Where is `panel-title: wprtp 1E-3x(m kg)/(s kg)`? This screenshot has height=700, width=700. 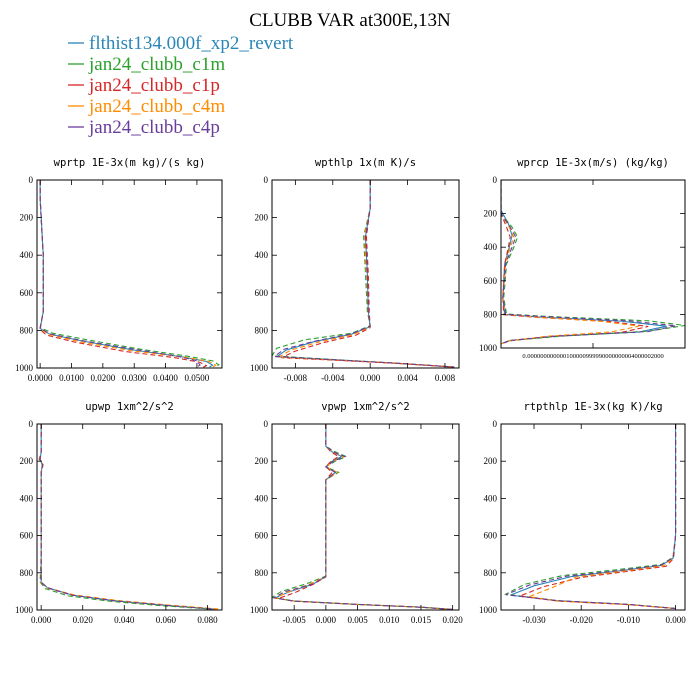 panel-title: wprtp 1E-3x(m kg)/(s kg) is located at coordinates (130, 163).